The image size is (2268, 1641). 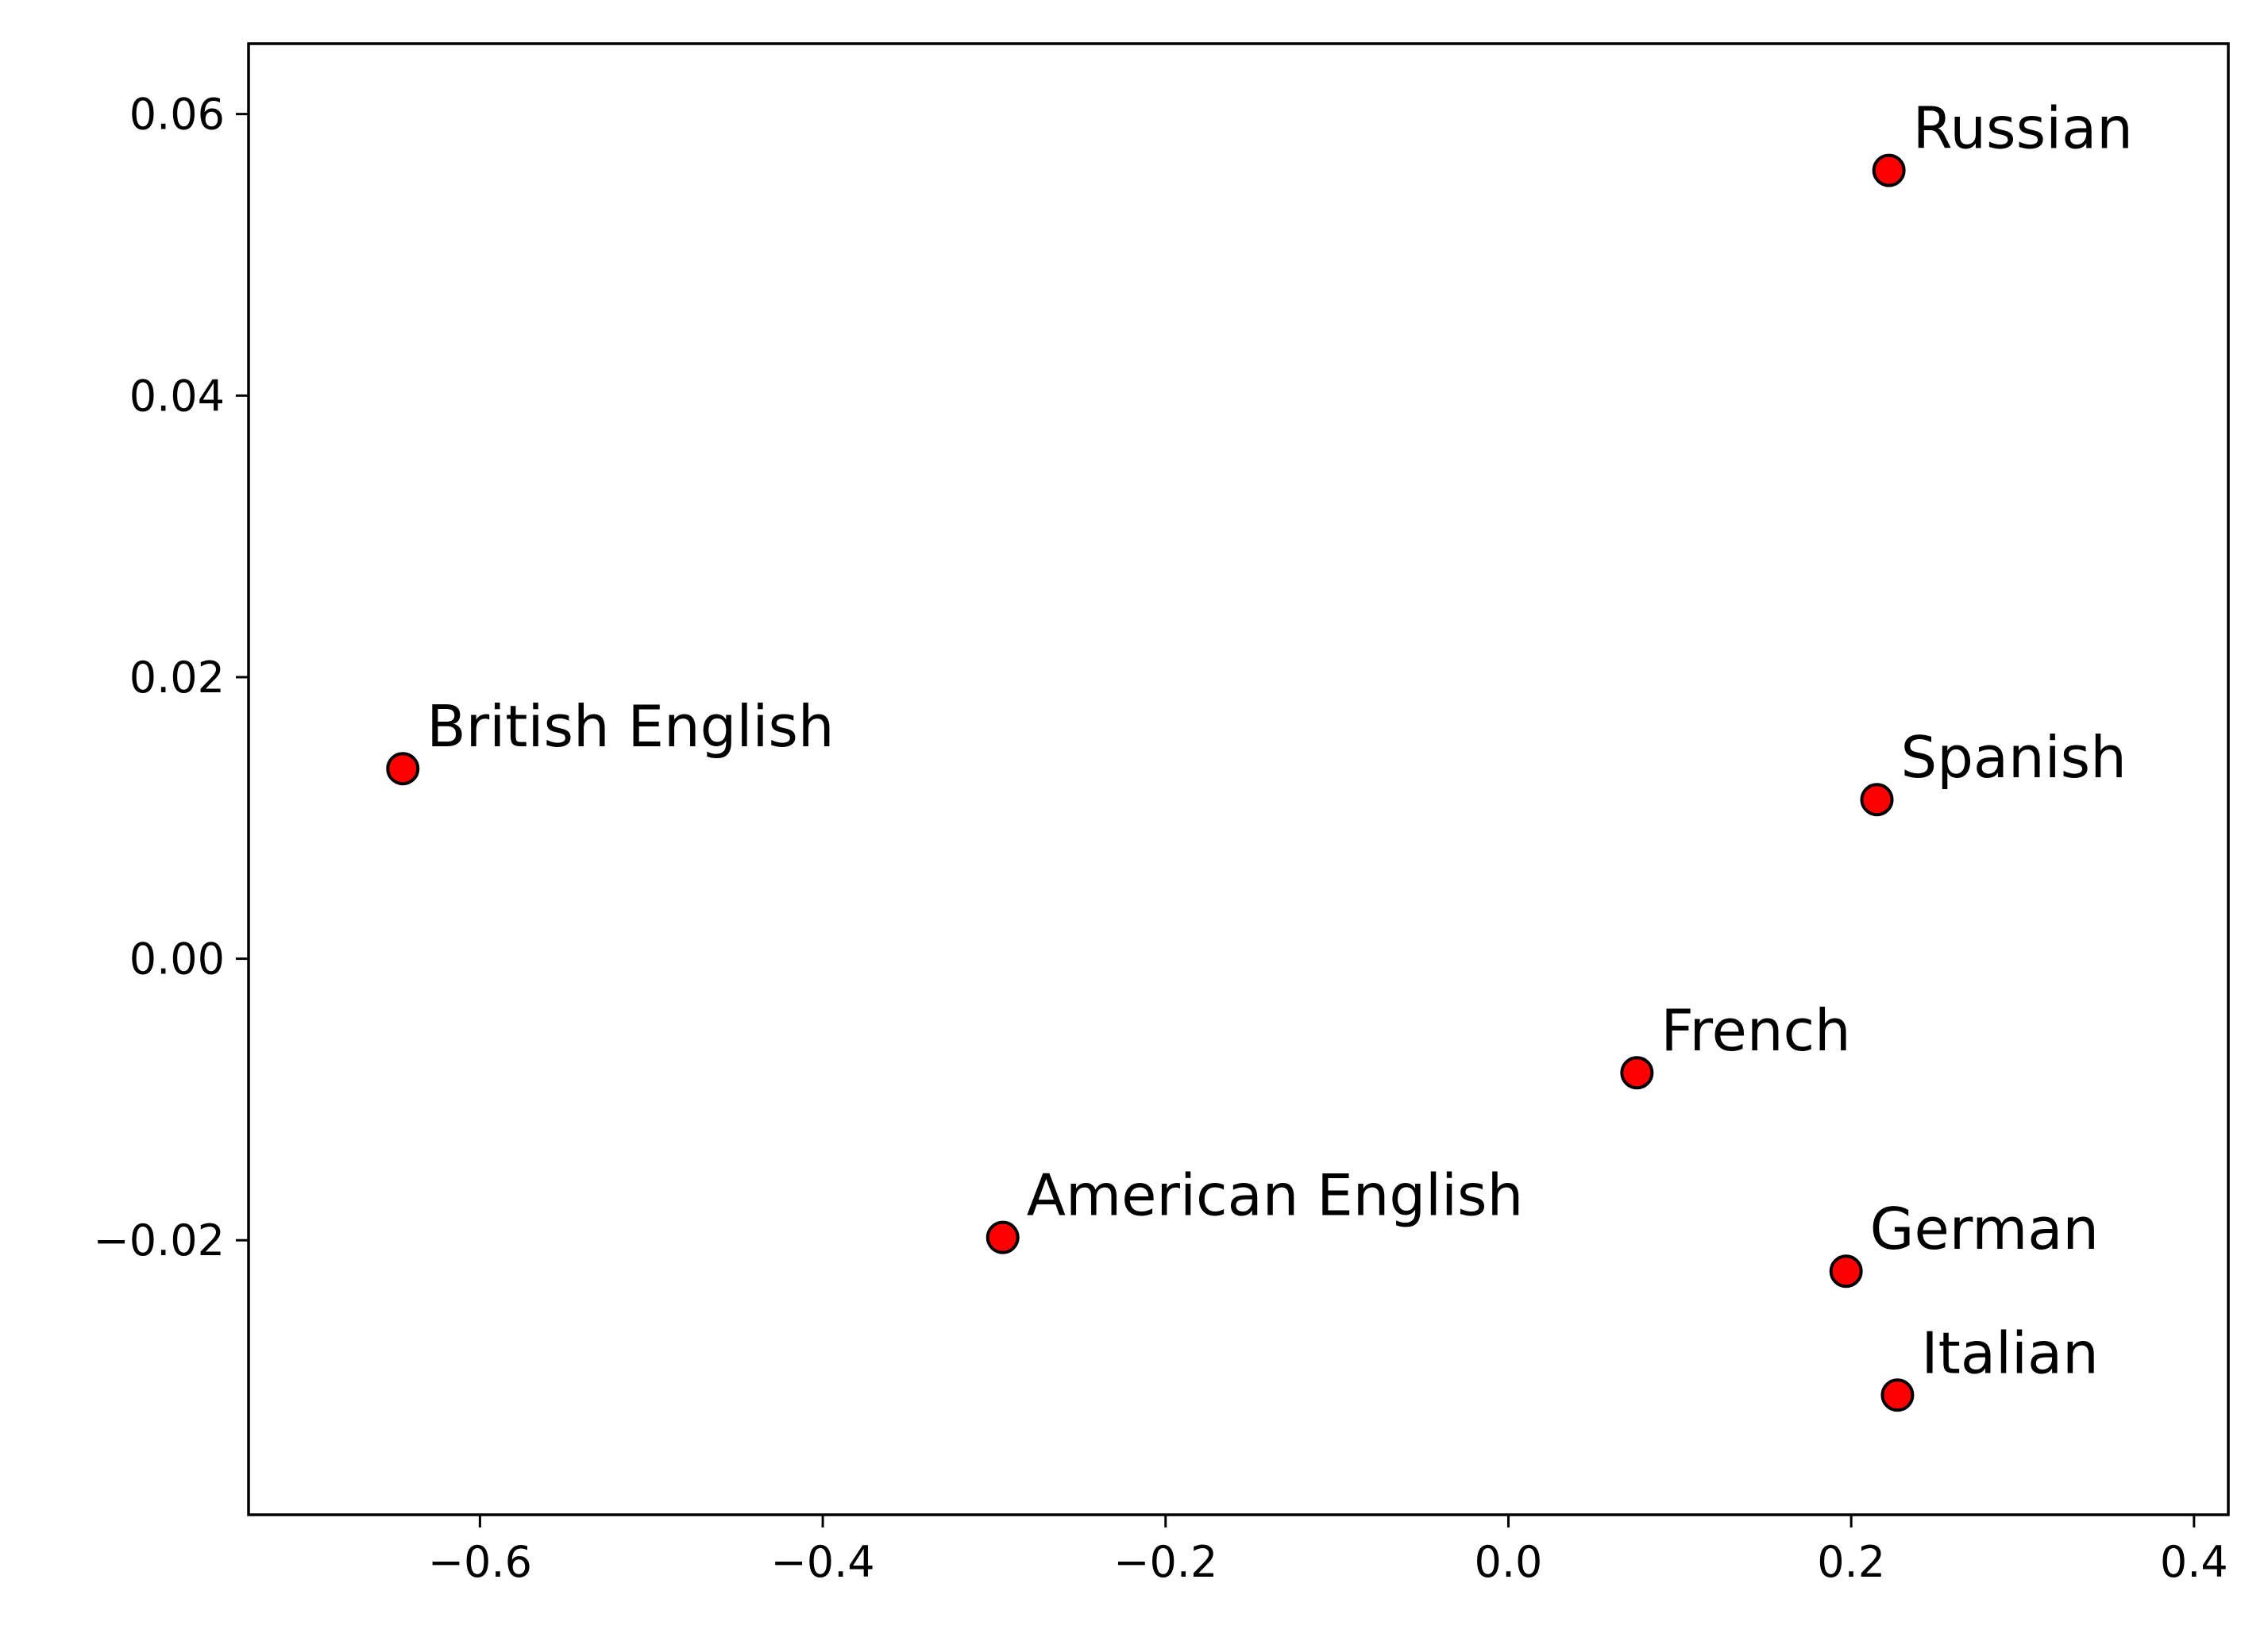 I want to click on point-label: Russian, so click(x=2023, y=128).